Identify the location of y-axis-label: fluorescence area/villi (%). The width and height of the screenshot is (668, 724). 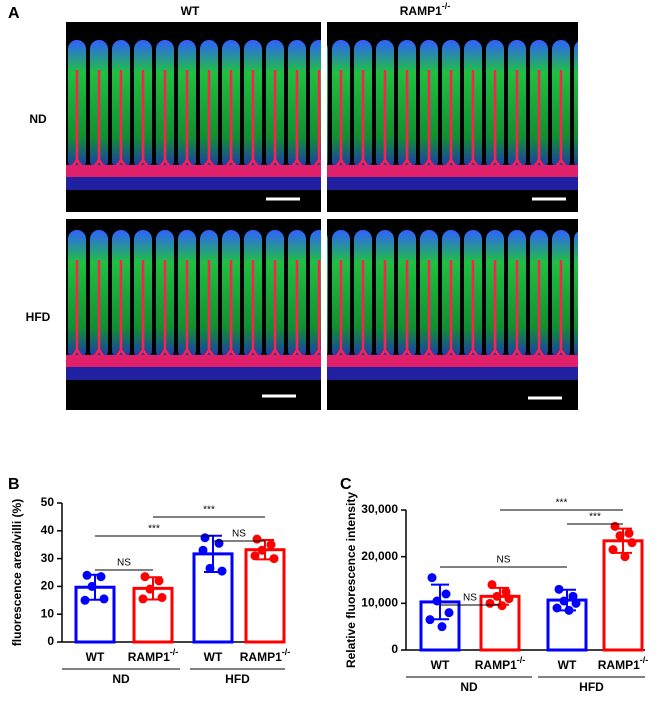
(17, 572).